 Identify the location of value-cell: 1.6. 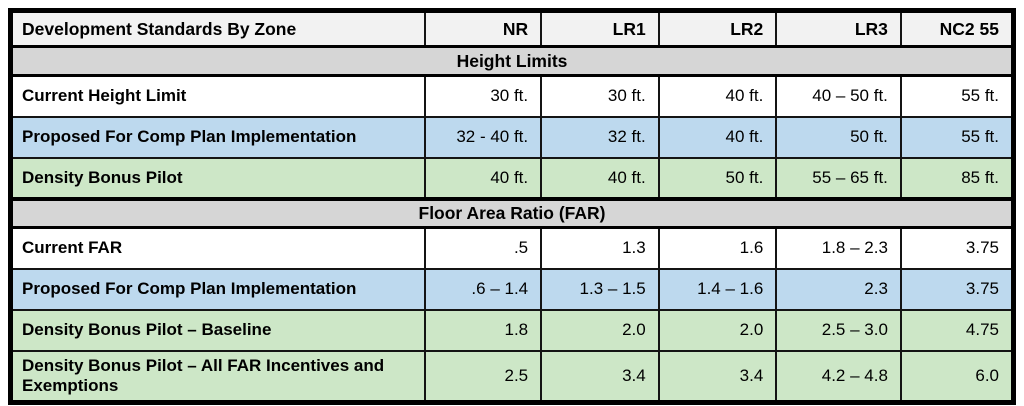
(717, 248).